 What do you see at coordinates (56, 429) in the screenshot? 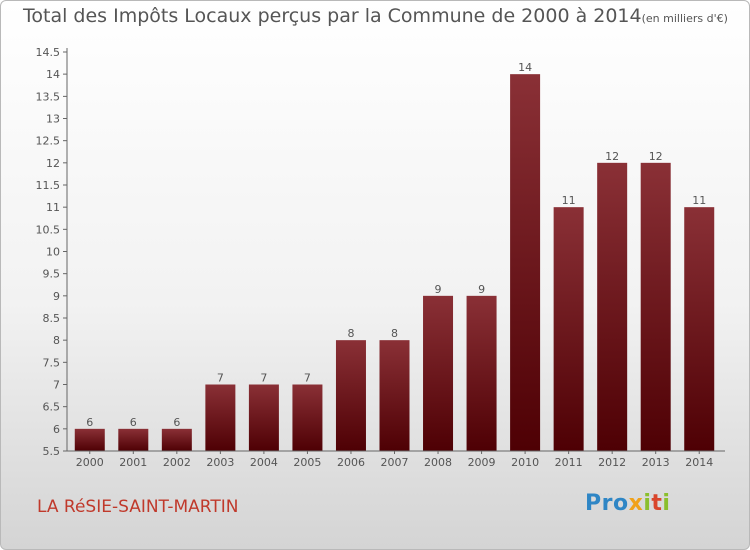
I see `y-tick-label: 6` at bounding box center [56, 429].